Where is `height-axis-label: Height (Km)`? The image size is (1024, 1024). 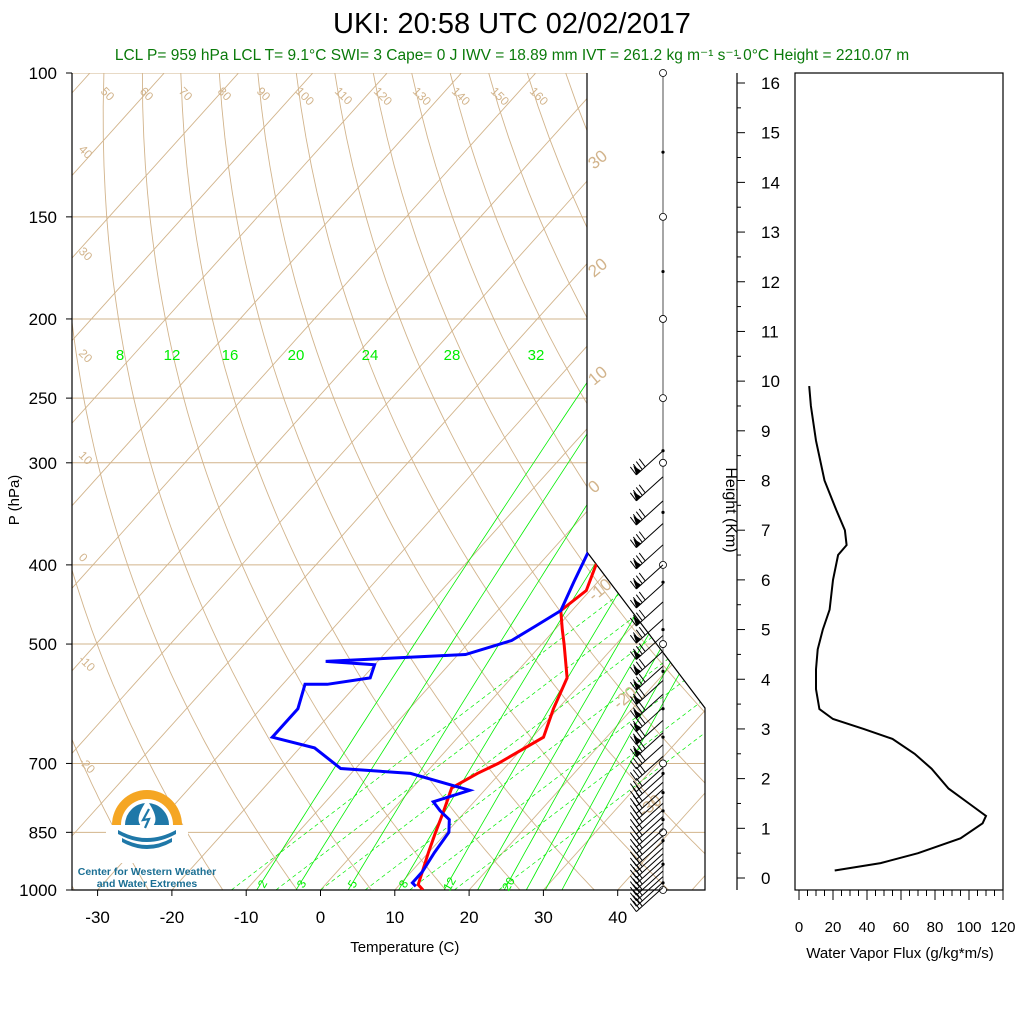
height-axis-label: Height (Km) is located at coordinates (730, 509).